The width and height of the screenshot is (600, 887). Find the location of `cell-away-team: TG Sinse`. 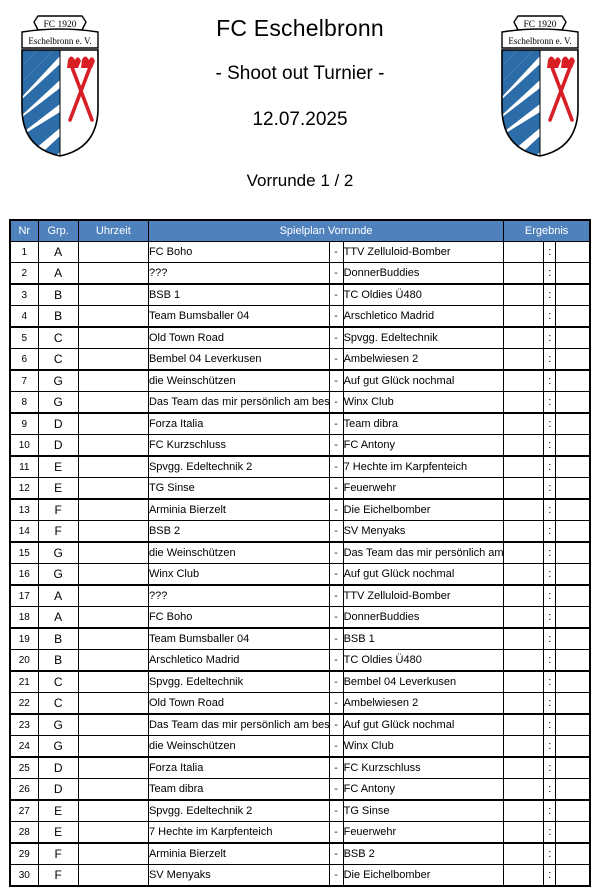

cell-away-team: TG Sinse is located at coordinates (423, 810).